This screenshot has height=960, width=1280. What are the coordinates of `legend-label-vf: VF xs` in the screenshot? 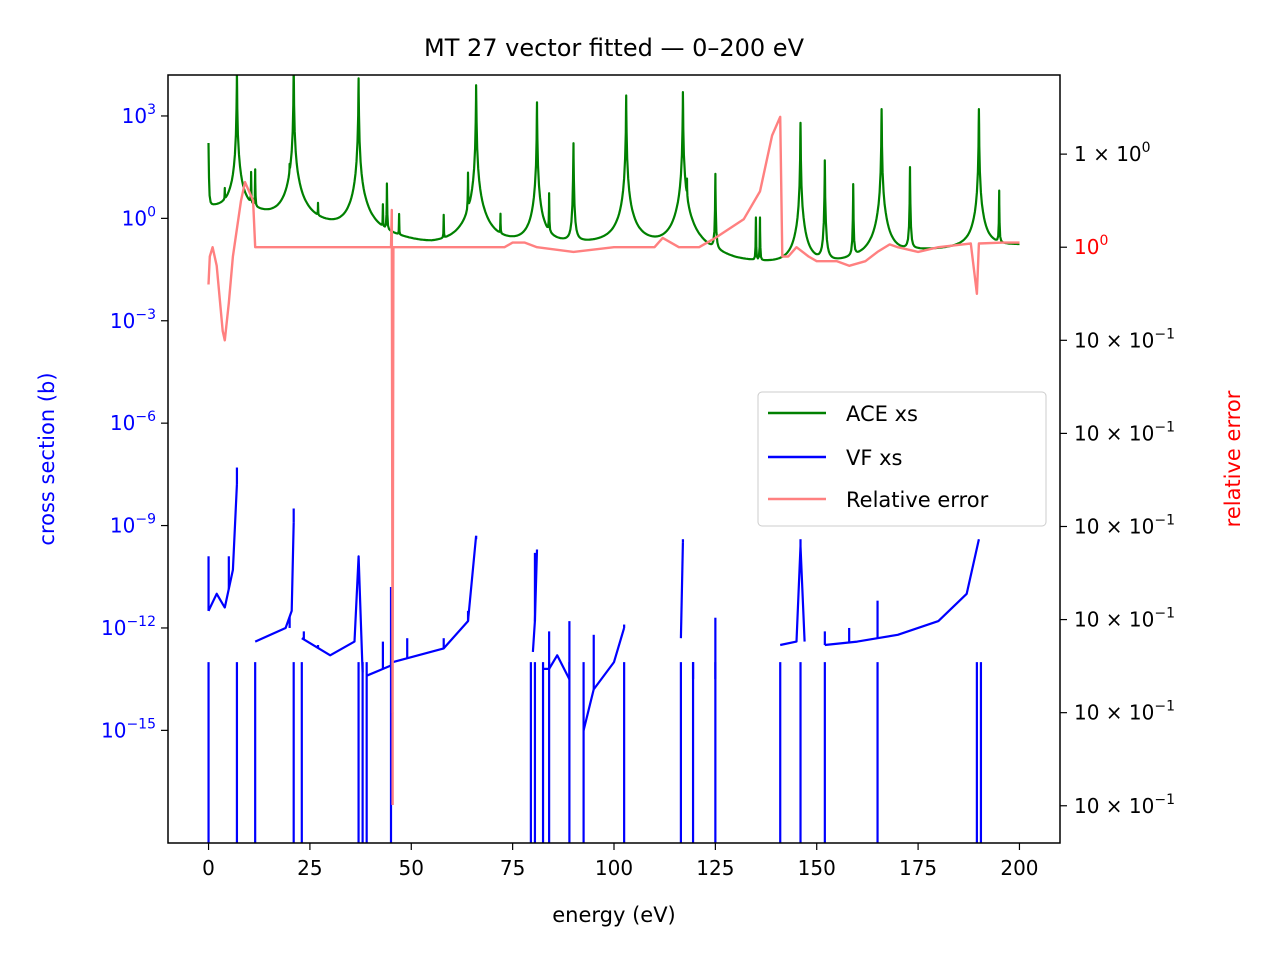 It's located at (874, 458).